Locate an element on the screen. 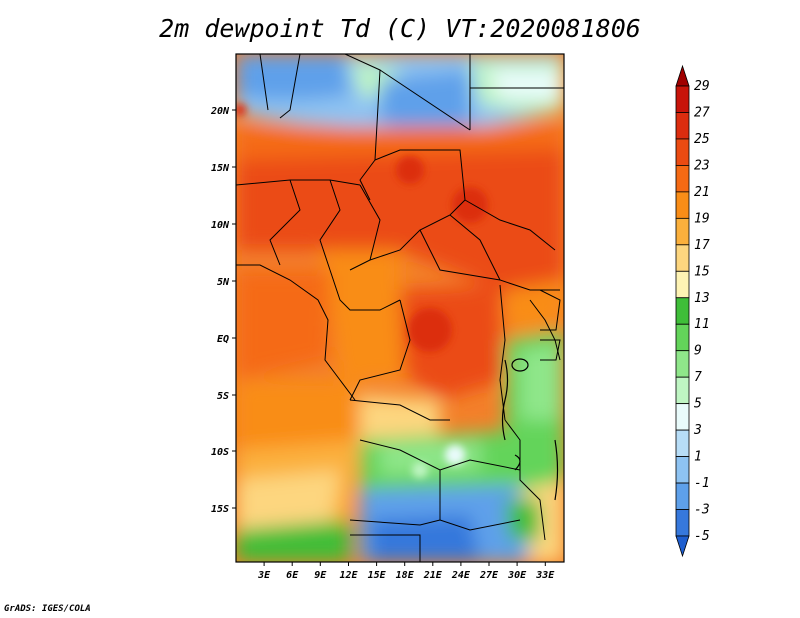 Image resolution: width=800 pixels, height=618 pixels. lat-tick-label: 10N is located at coordinates (220, 225).